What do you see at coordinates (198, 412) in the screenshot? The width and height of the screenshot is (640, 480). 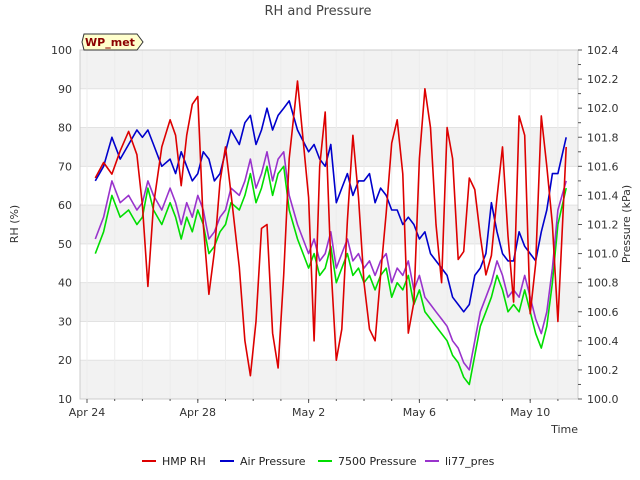 I see `x-tick-label: Apr 28` at bounding box center [198, 412].